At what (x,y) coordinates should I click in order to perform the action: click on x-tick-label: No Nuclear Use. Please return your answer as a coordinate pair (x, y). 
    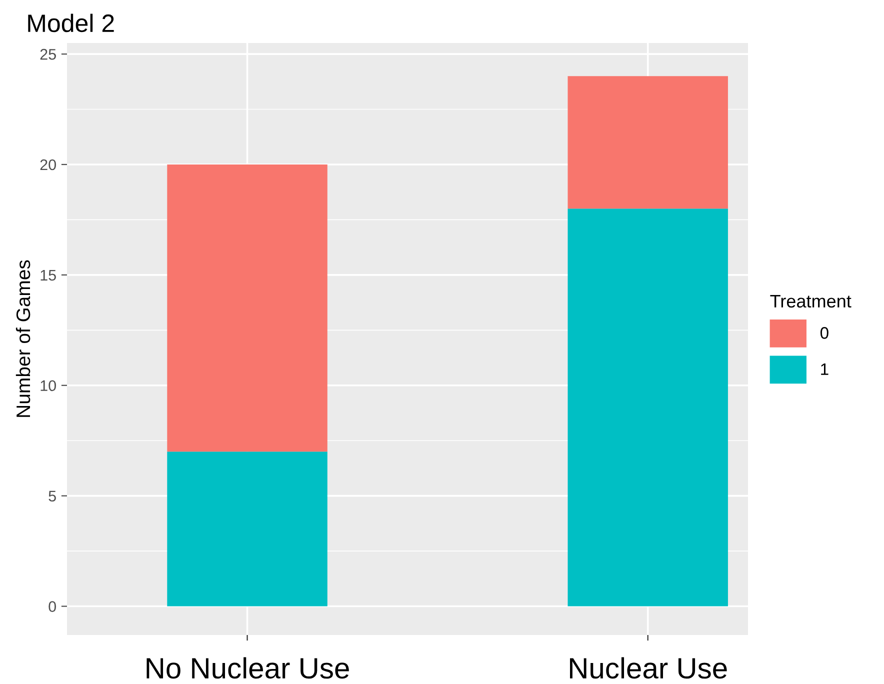
    Looking at the image, I should click on (247, 668).